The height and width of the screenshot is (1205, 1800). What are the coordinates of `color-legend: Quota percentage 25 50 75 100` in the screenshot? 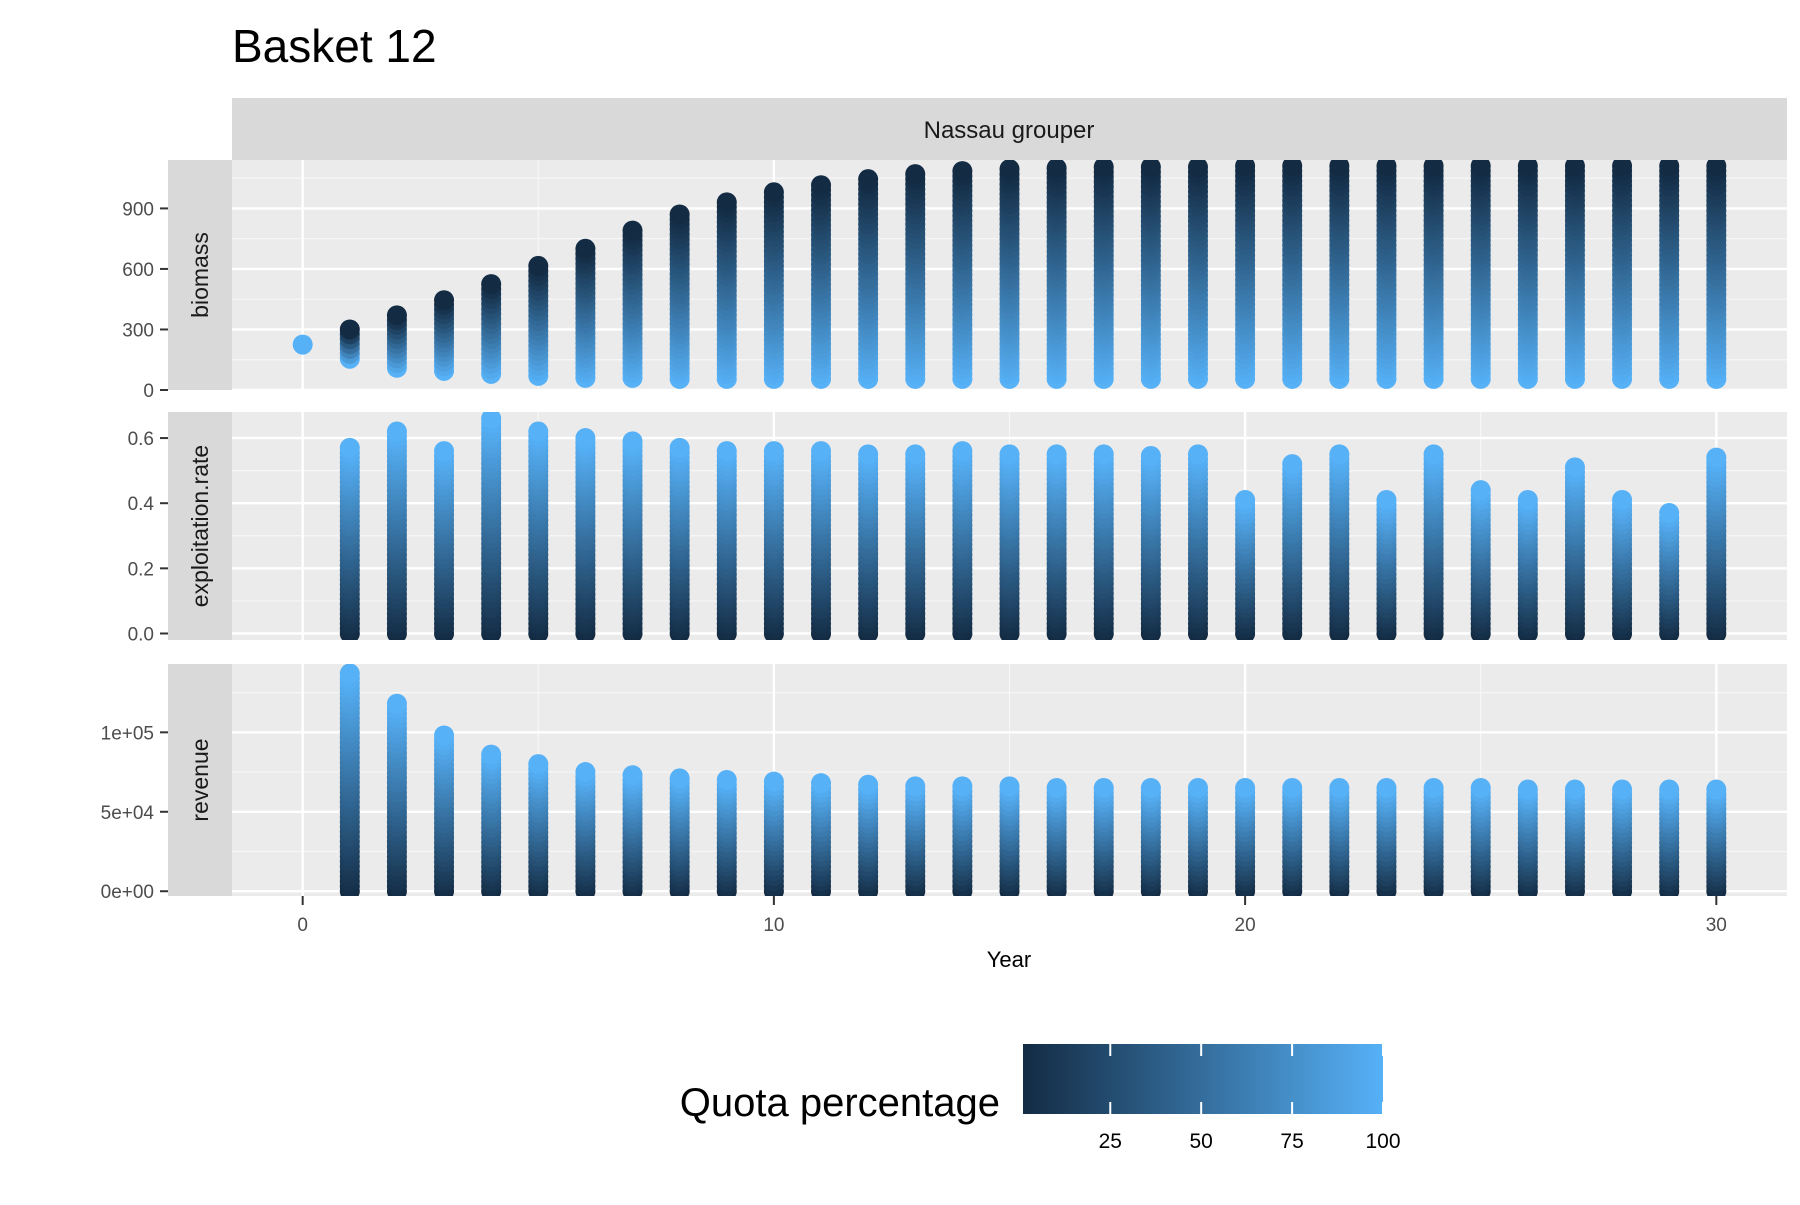 It's located at (1040, 1098).